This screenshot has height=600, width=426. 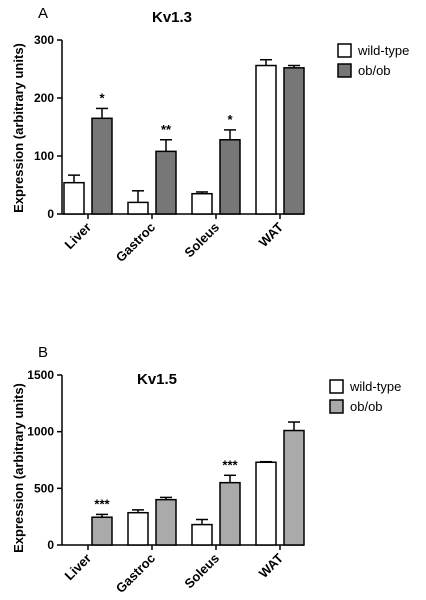 I want to click on y-tick-label: 500, so click(x=44, y=488).